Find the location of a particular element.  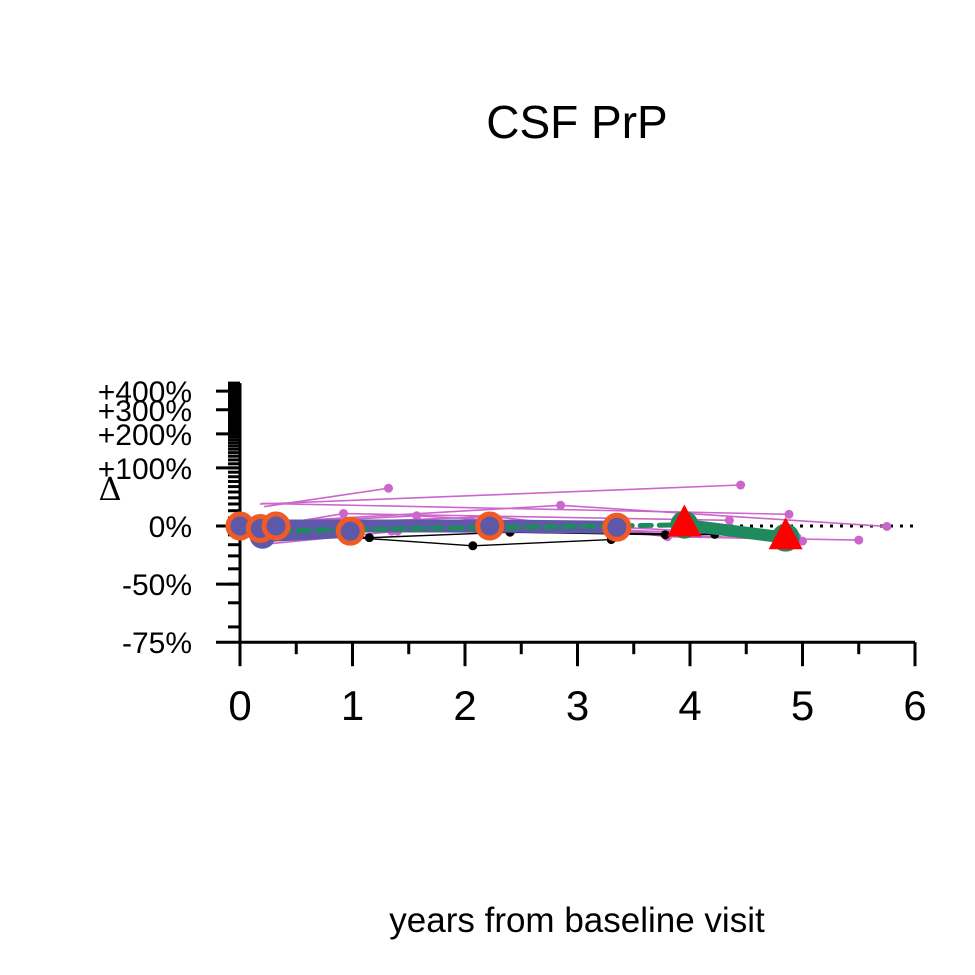

y-tick-label: +200% is located at coordinates (145, 435).